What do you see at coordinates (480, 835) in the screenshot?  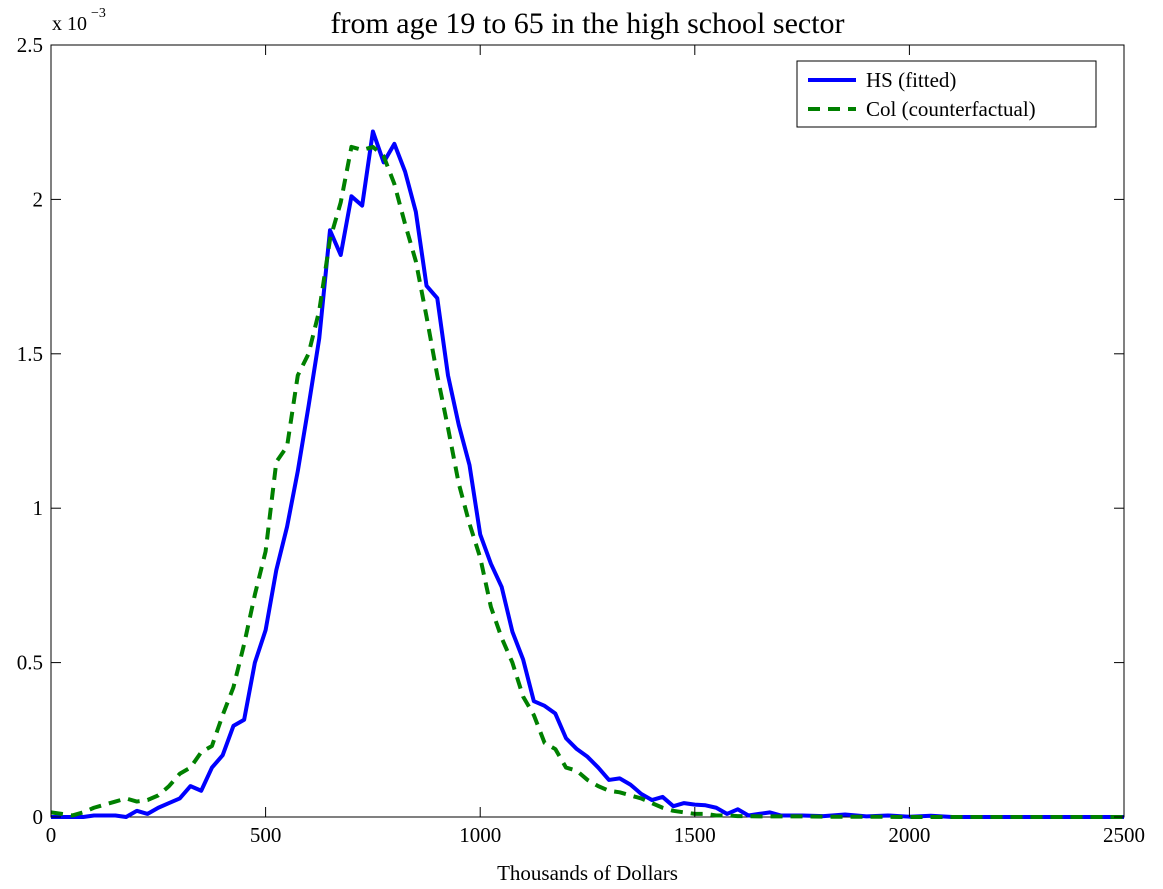 I see `x-tick-label: 1000` at bounding box center [480, 835].